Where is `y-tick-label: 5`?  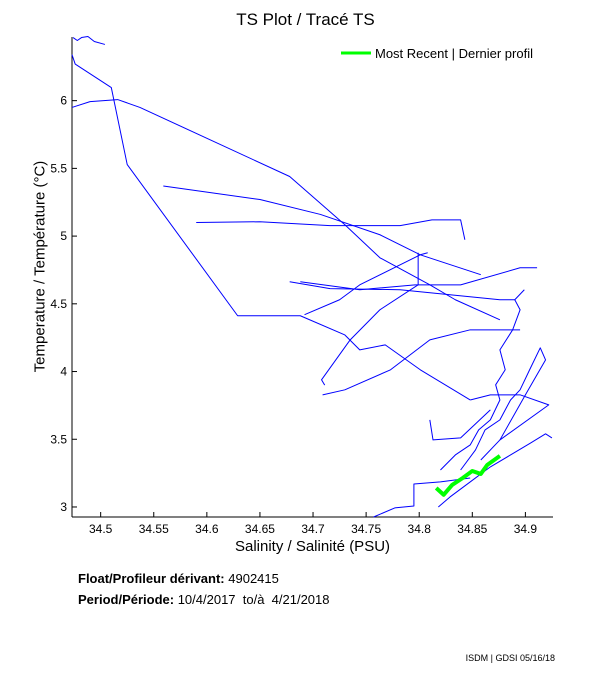 y-tick-label: 5 is located at coordinates (63, 236).